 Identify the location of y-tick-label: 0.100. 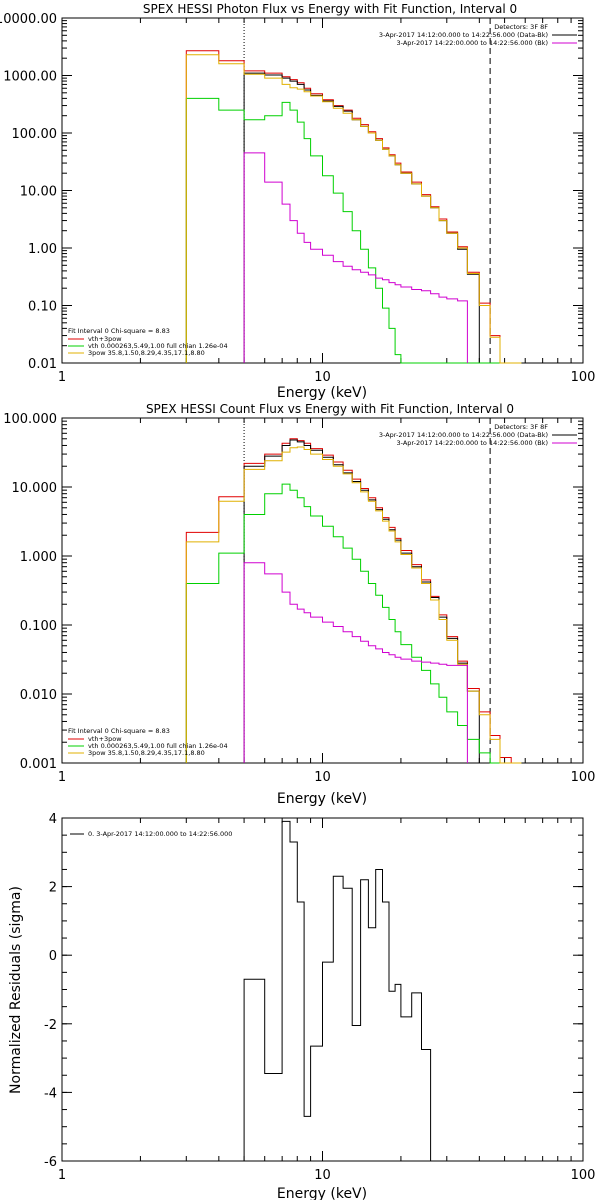
(38, 626).